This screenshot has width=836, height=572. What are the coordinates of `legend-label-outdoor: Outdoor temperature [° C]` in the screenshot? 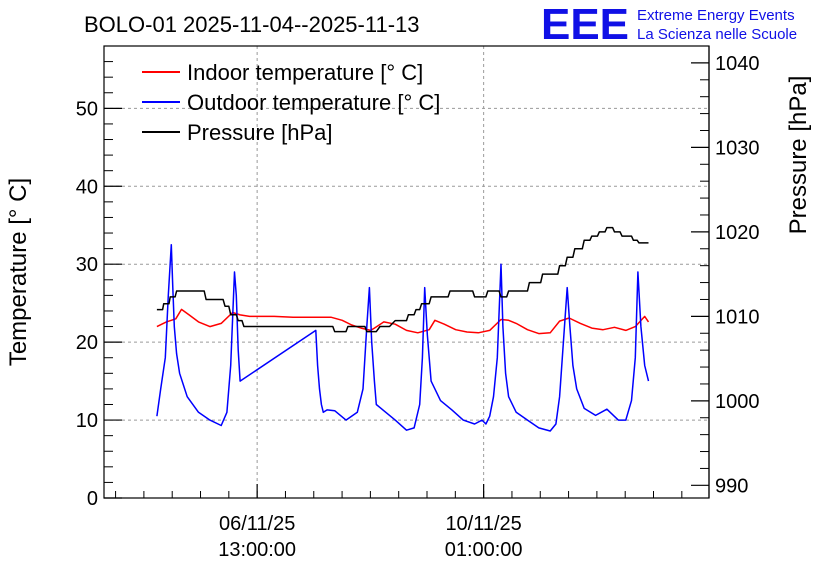 It's located at (313, 102).